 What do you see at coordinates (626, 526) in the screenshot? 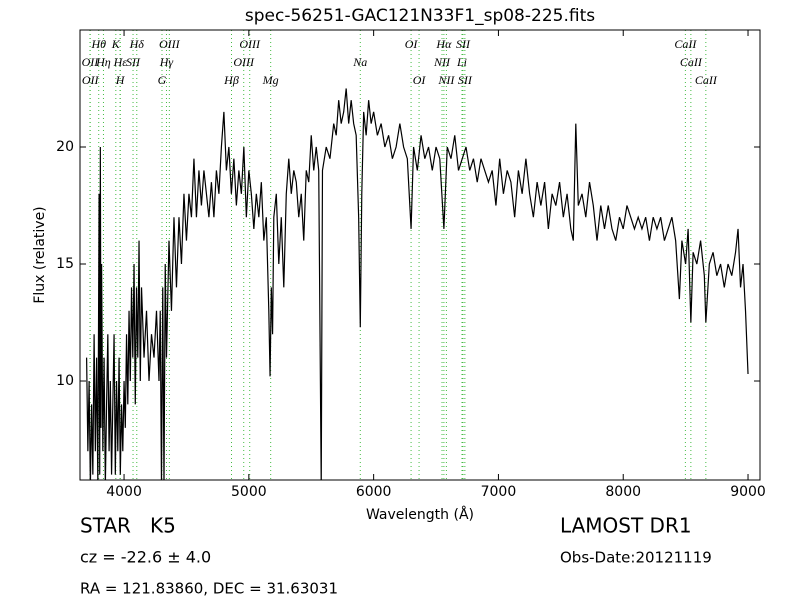
I see `survey: LAMOST DR1` at bounding box center [626, 526].